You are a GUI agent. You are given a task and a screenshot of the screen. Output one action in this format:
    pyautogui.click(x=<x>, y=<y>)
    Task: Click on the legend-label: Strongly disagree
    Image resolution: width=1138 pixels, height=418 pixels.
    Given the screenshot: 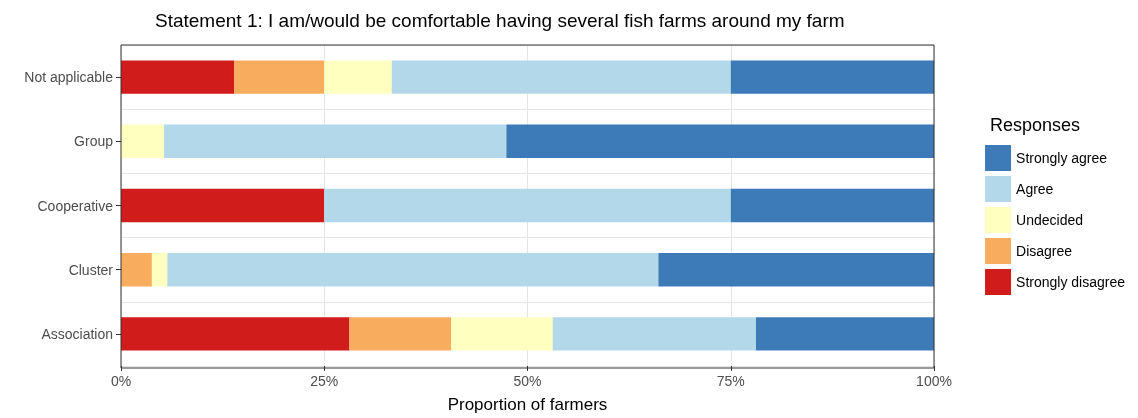 What is the action you would take?
    pyautogui.click(x=1071, y=282)
    